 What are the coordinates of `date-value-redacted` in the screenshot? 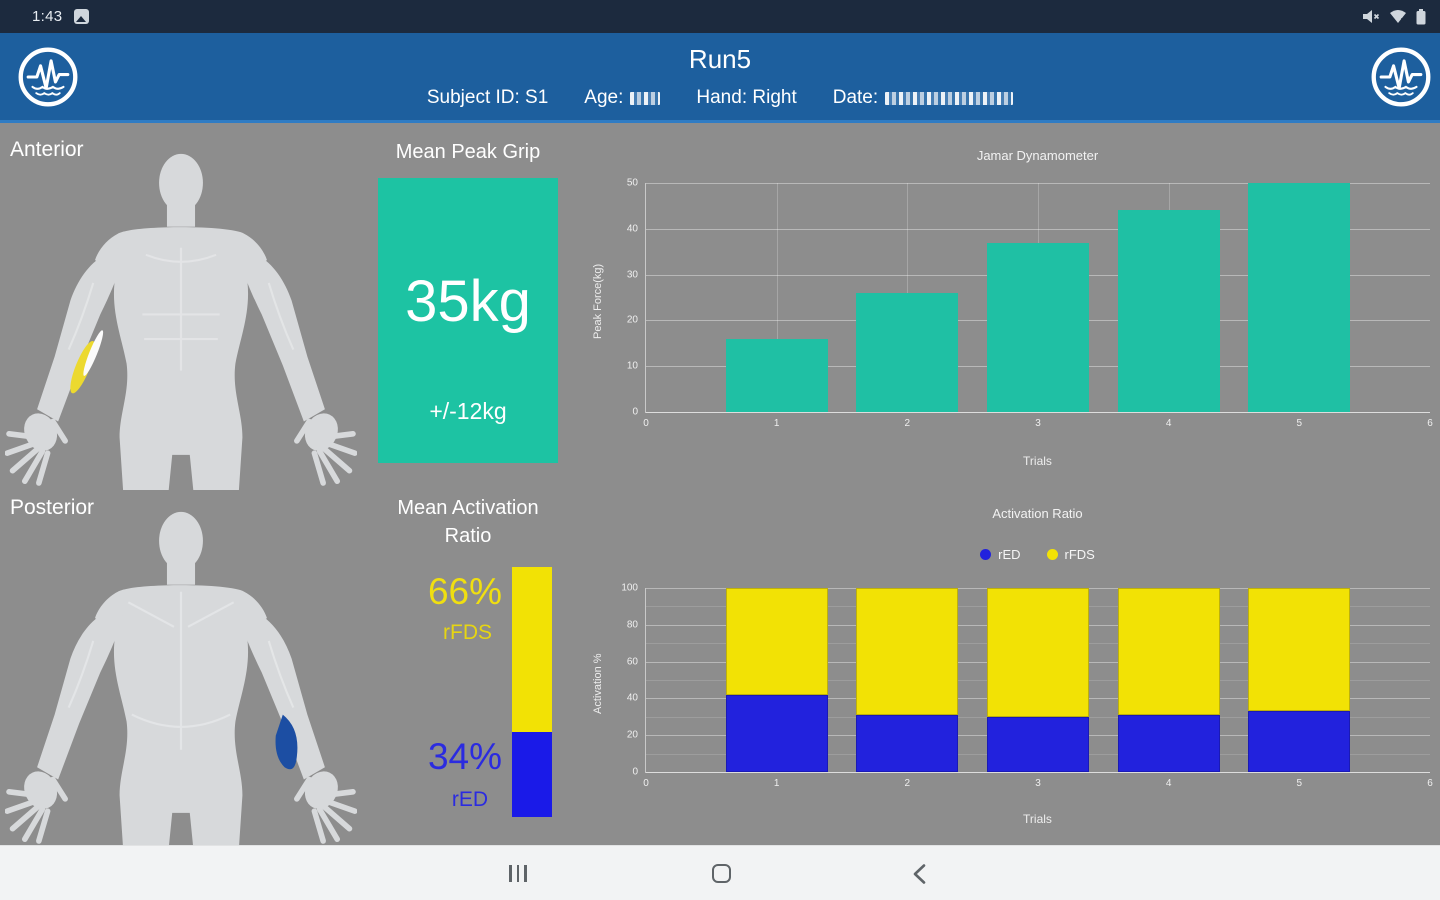 It's located at (949, 98).